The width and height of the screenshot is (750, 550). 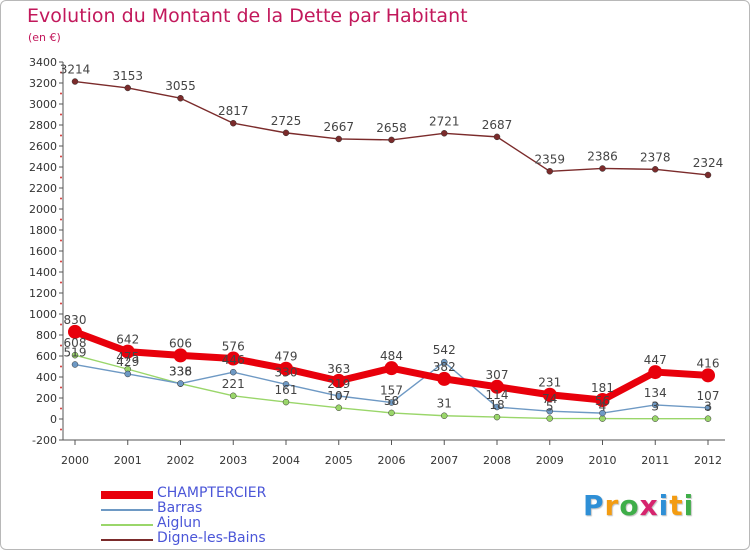 I want to click on data-label-digne-les-bains: 2687, so click(x=497, y=125).